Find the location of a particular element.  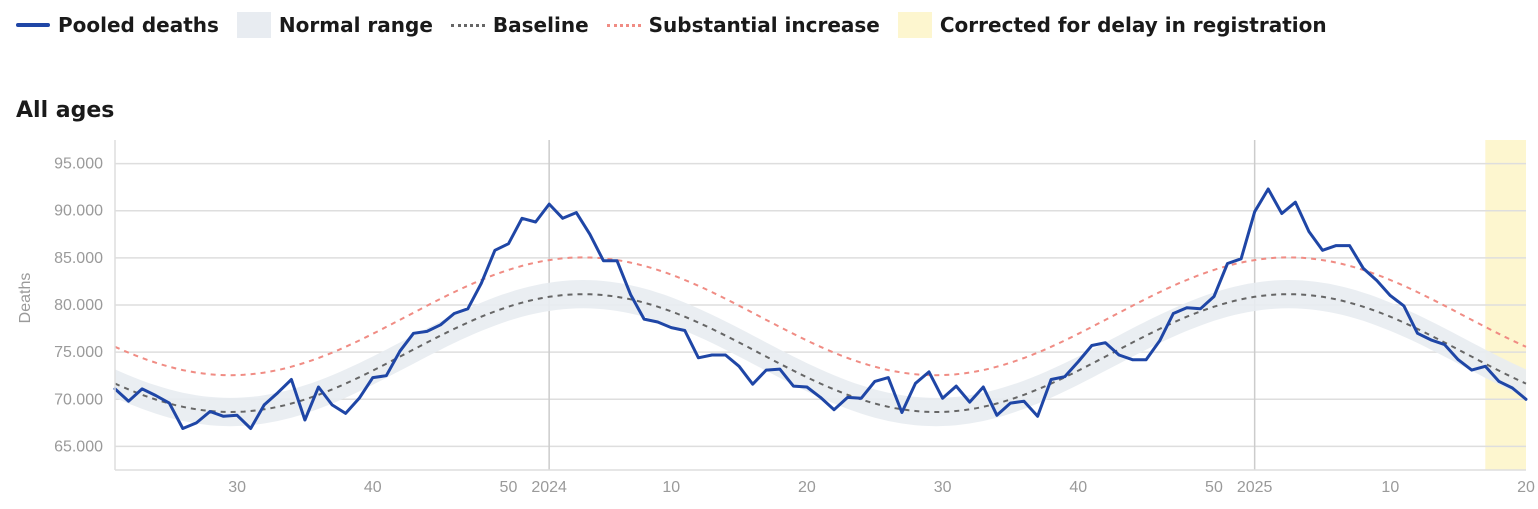

y-tick-label: 85.000 is located at coordinates (78, 258).